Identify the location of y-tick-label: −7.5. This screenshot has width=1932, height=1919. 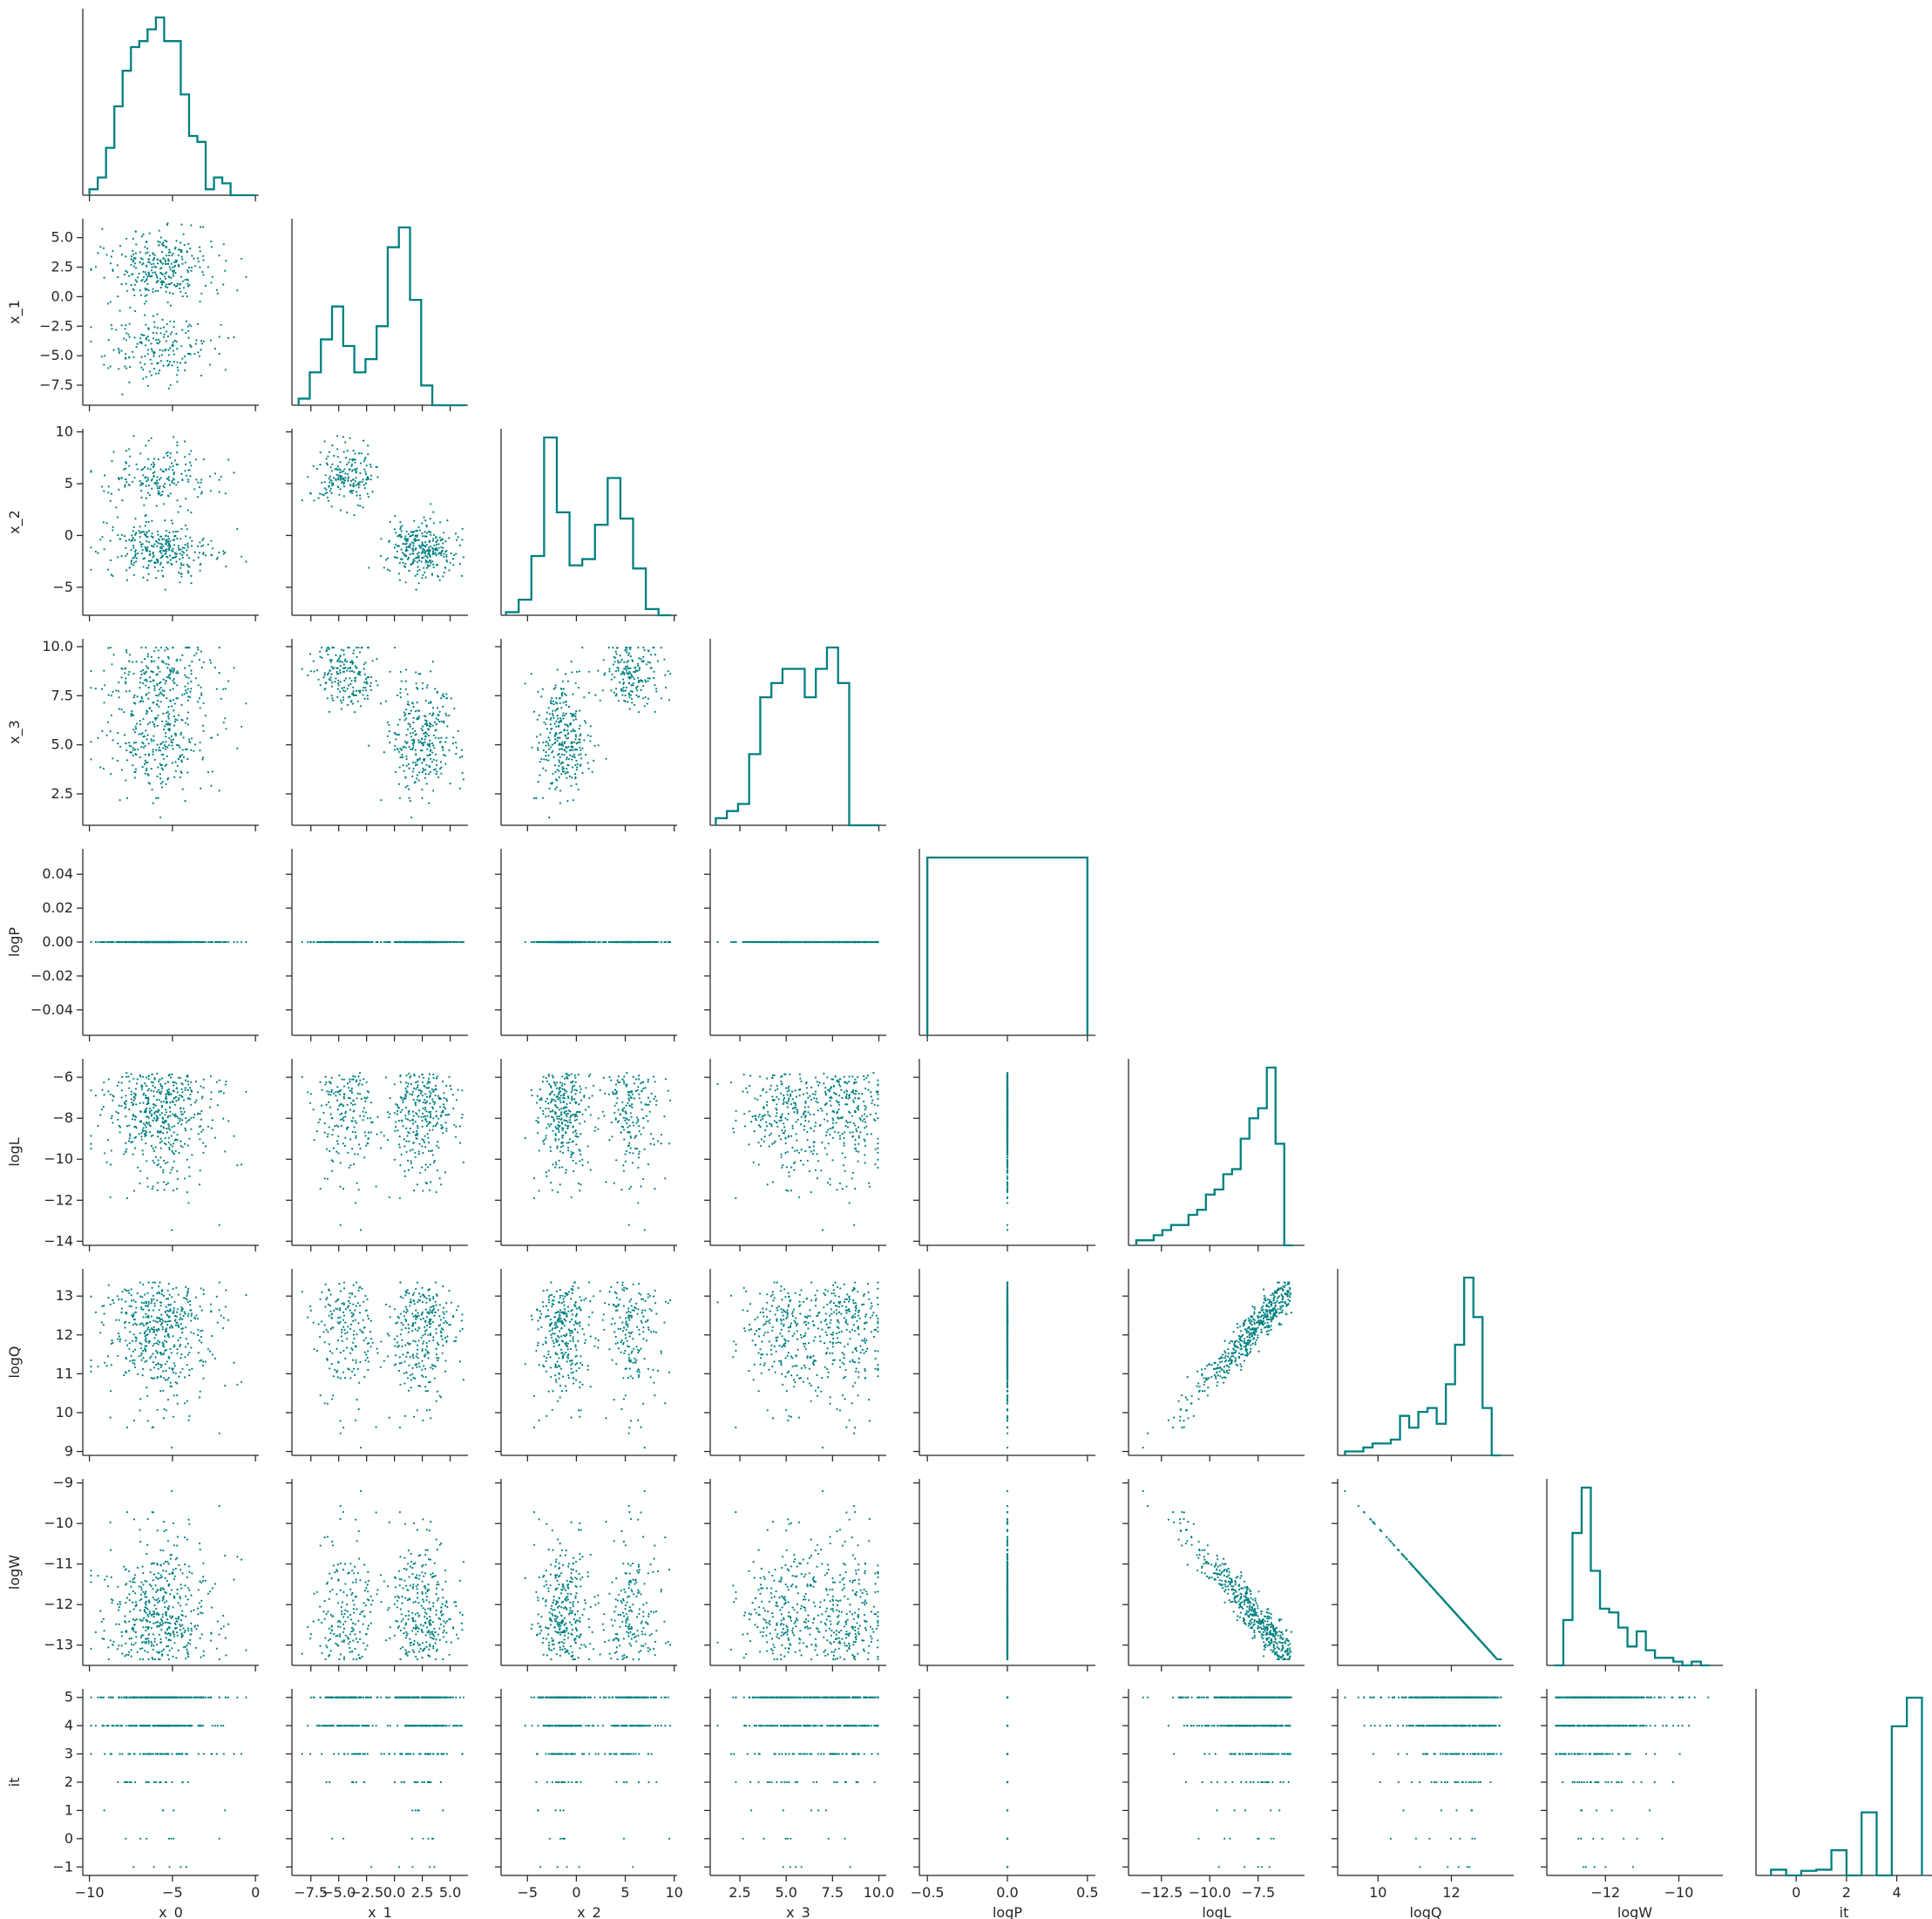
(56, 384).